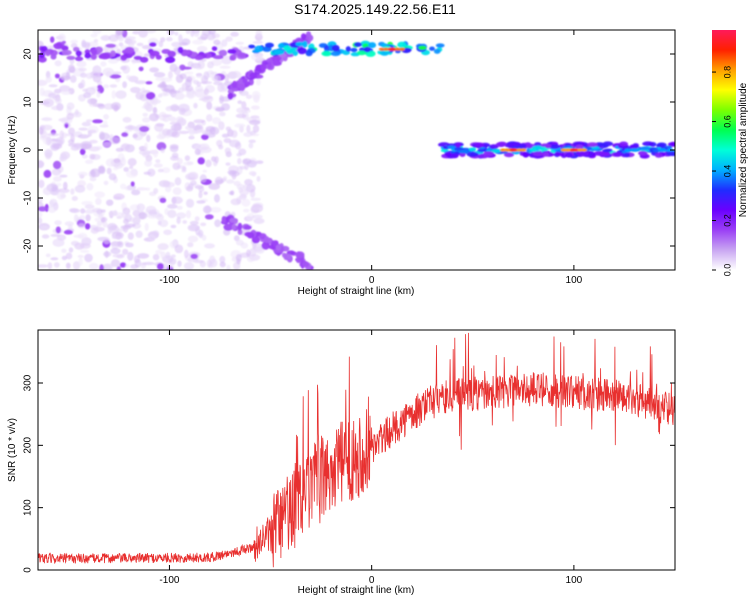  What do you see at coordinates (722, 171) in the screenshot?
I see `colorbar-axis: 0.0 0.2 0.4 0.6 0.8` at bounding box center [722, 171].